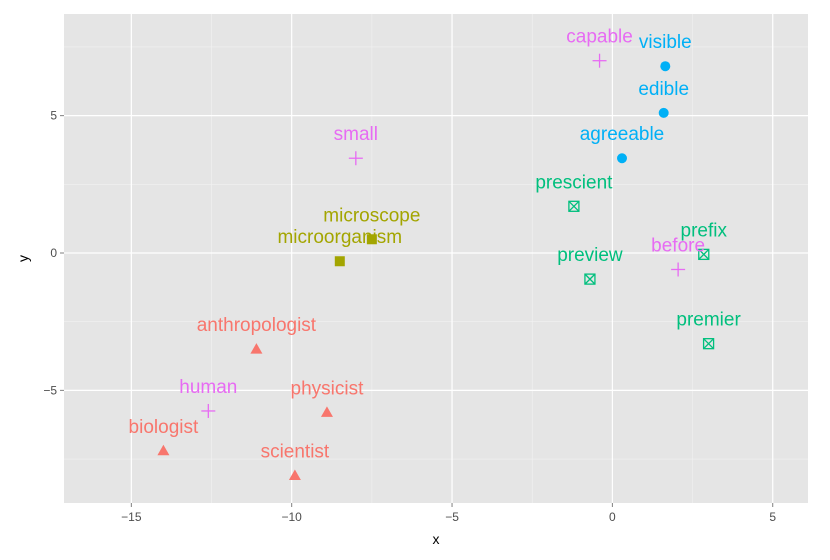 This screenshot has width=830, height=560. I want to click on x-axis-title: x, so click(436, 539).